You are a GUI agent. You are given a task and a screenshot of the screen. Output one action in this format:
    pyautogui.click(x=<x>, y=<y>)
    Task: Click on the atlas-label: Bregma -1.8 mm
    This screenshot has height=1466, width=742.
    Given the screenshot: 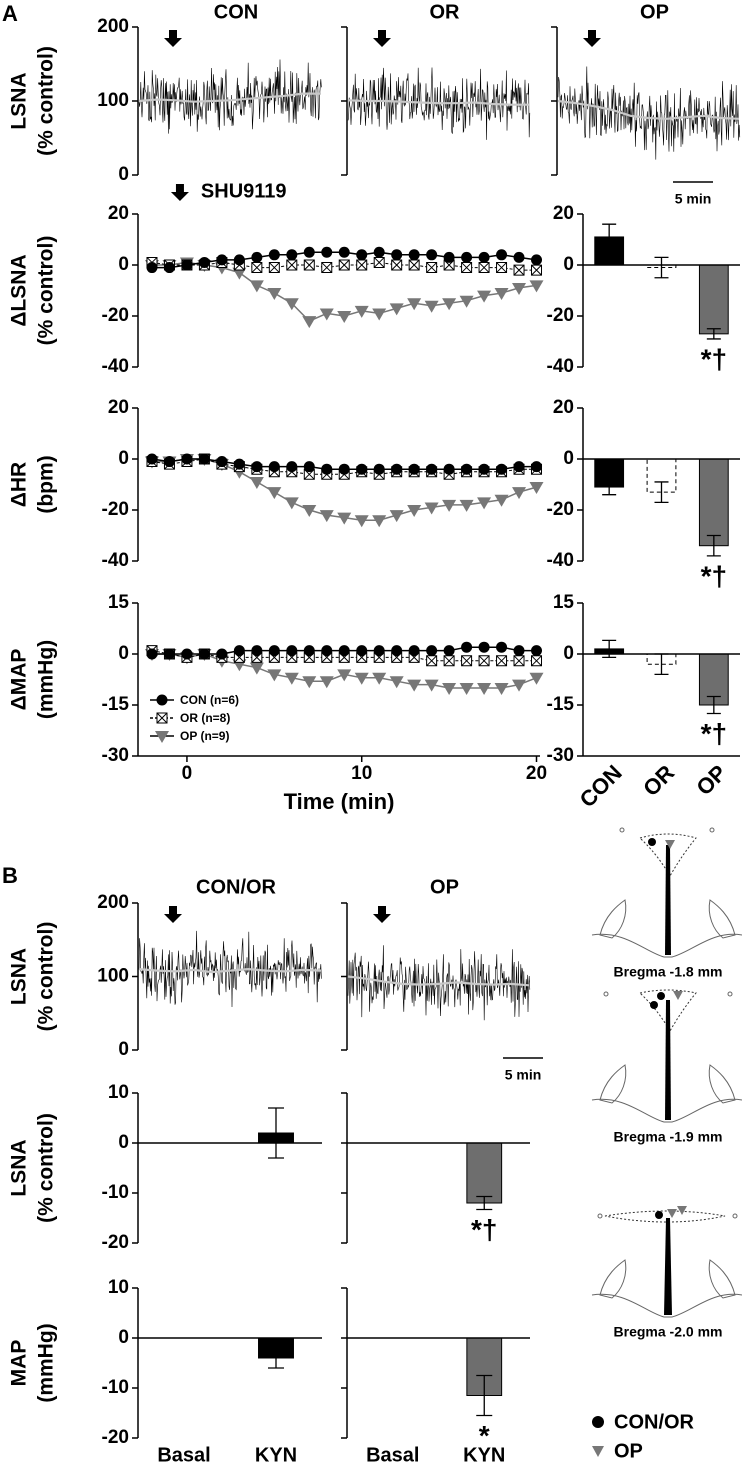 What is the action you would take?
    pyautogui.click(x=668, y=972)
    